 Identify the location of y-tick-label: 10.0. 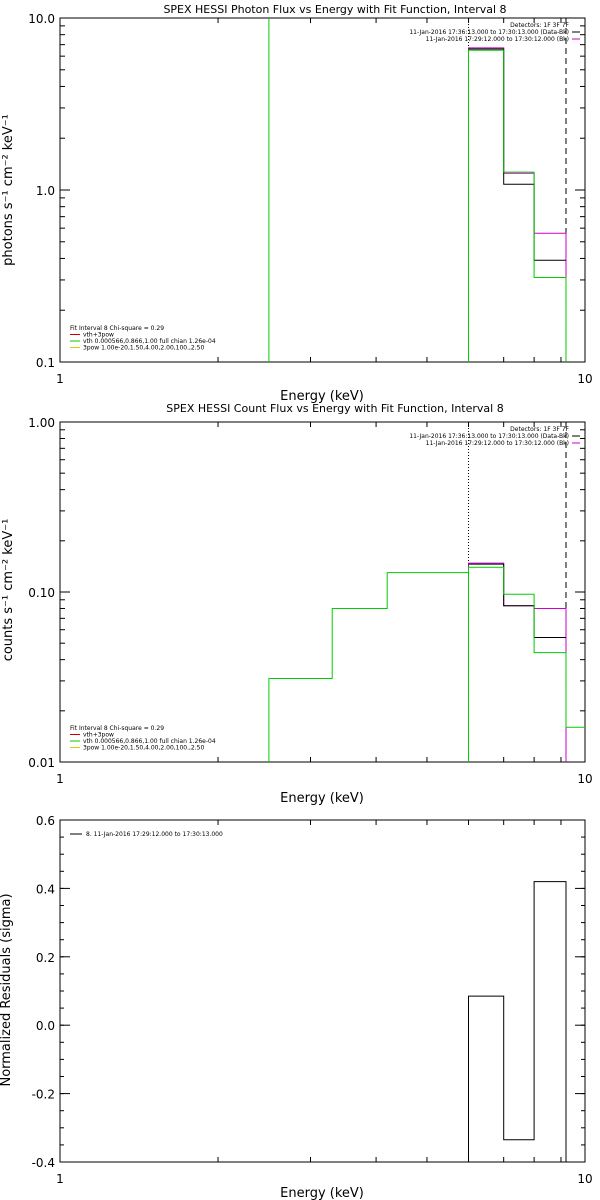
(41, 19).